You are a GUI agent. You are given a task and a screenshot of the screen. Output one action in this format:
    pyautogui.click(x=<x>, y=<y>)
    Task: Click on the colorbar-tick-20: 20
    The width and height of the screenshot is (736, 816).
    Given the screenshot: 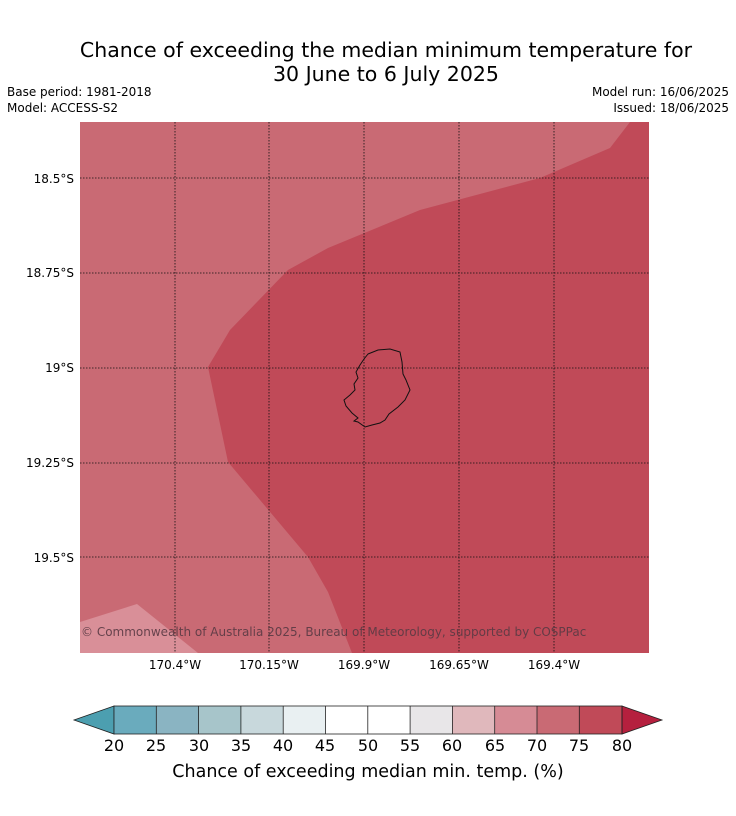 What is the action you would take?
    pyautogui.click(x=114, y=745)
    